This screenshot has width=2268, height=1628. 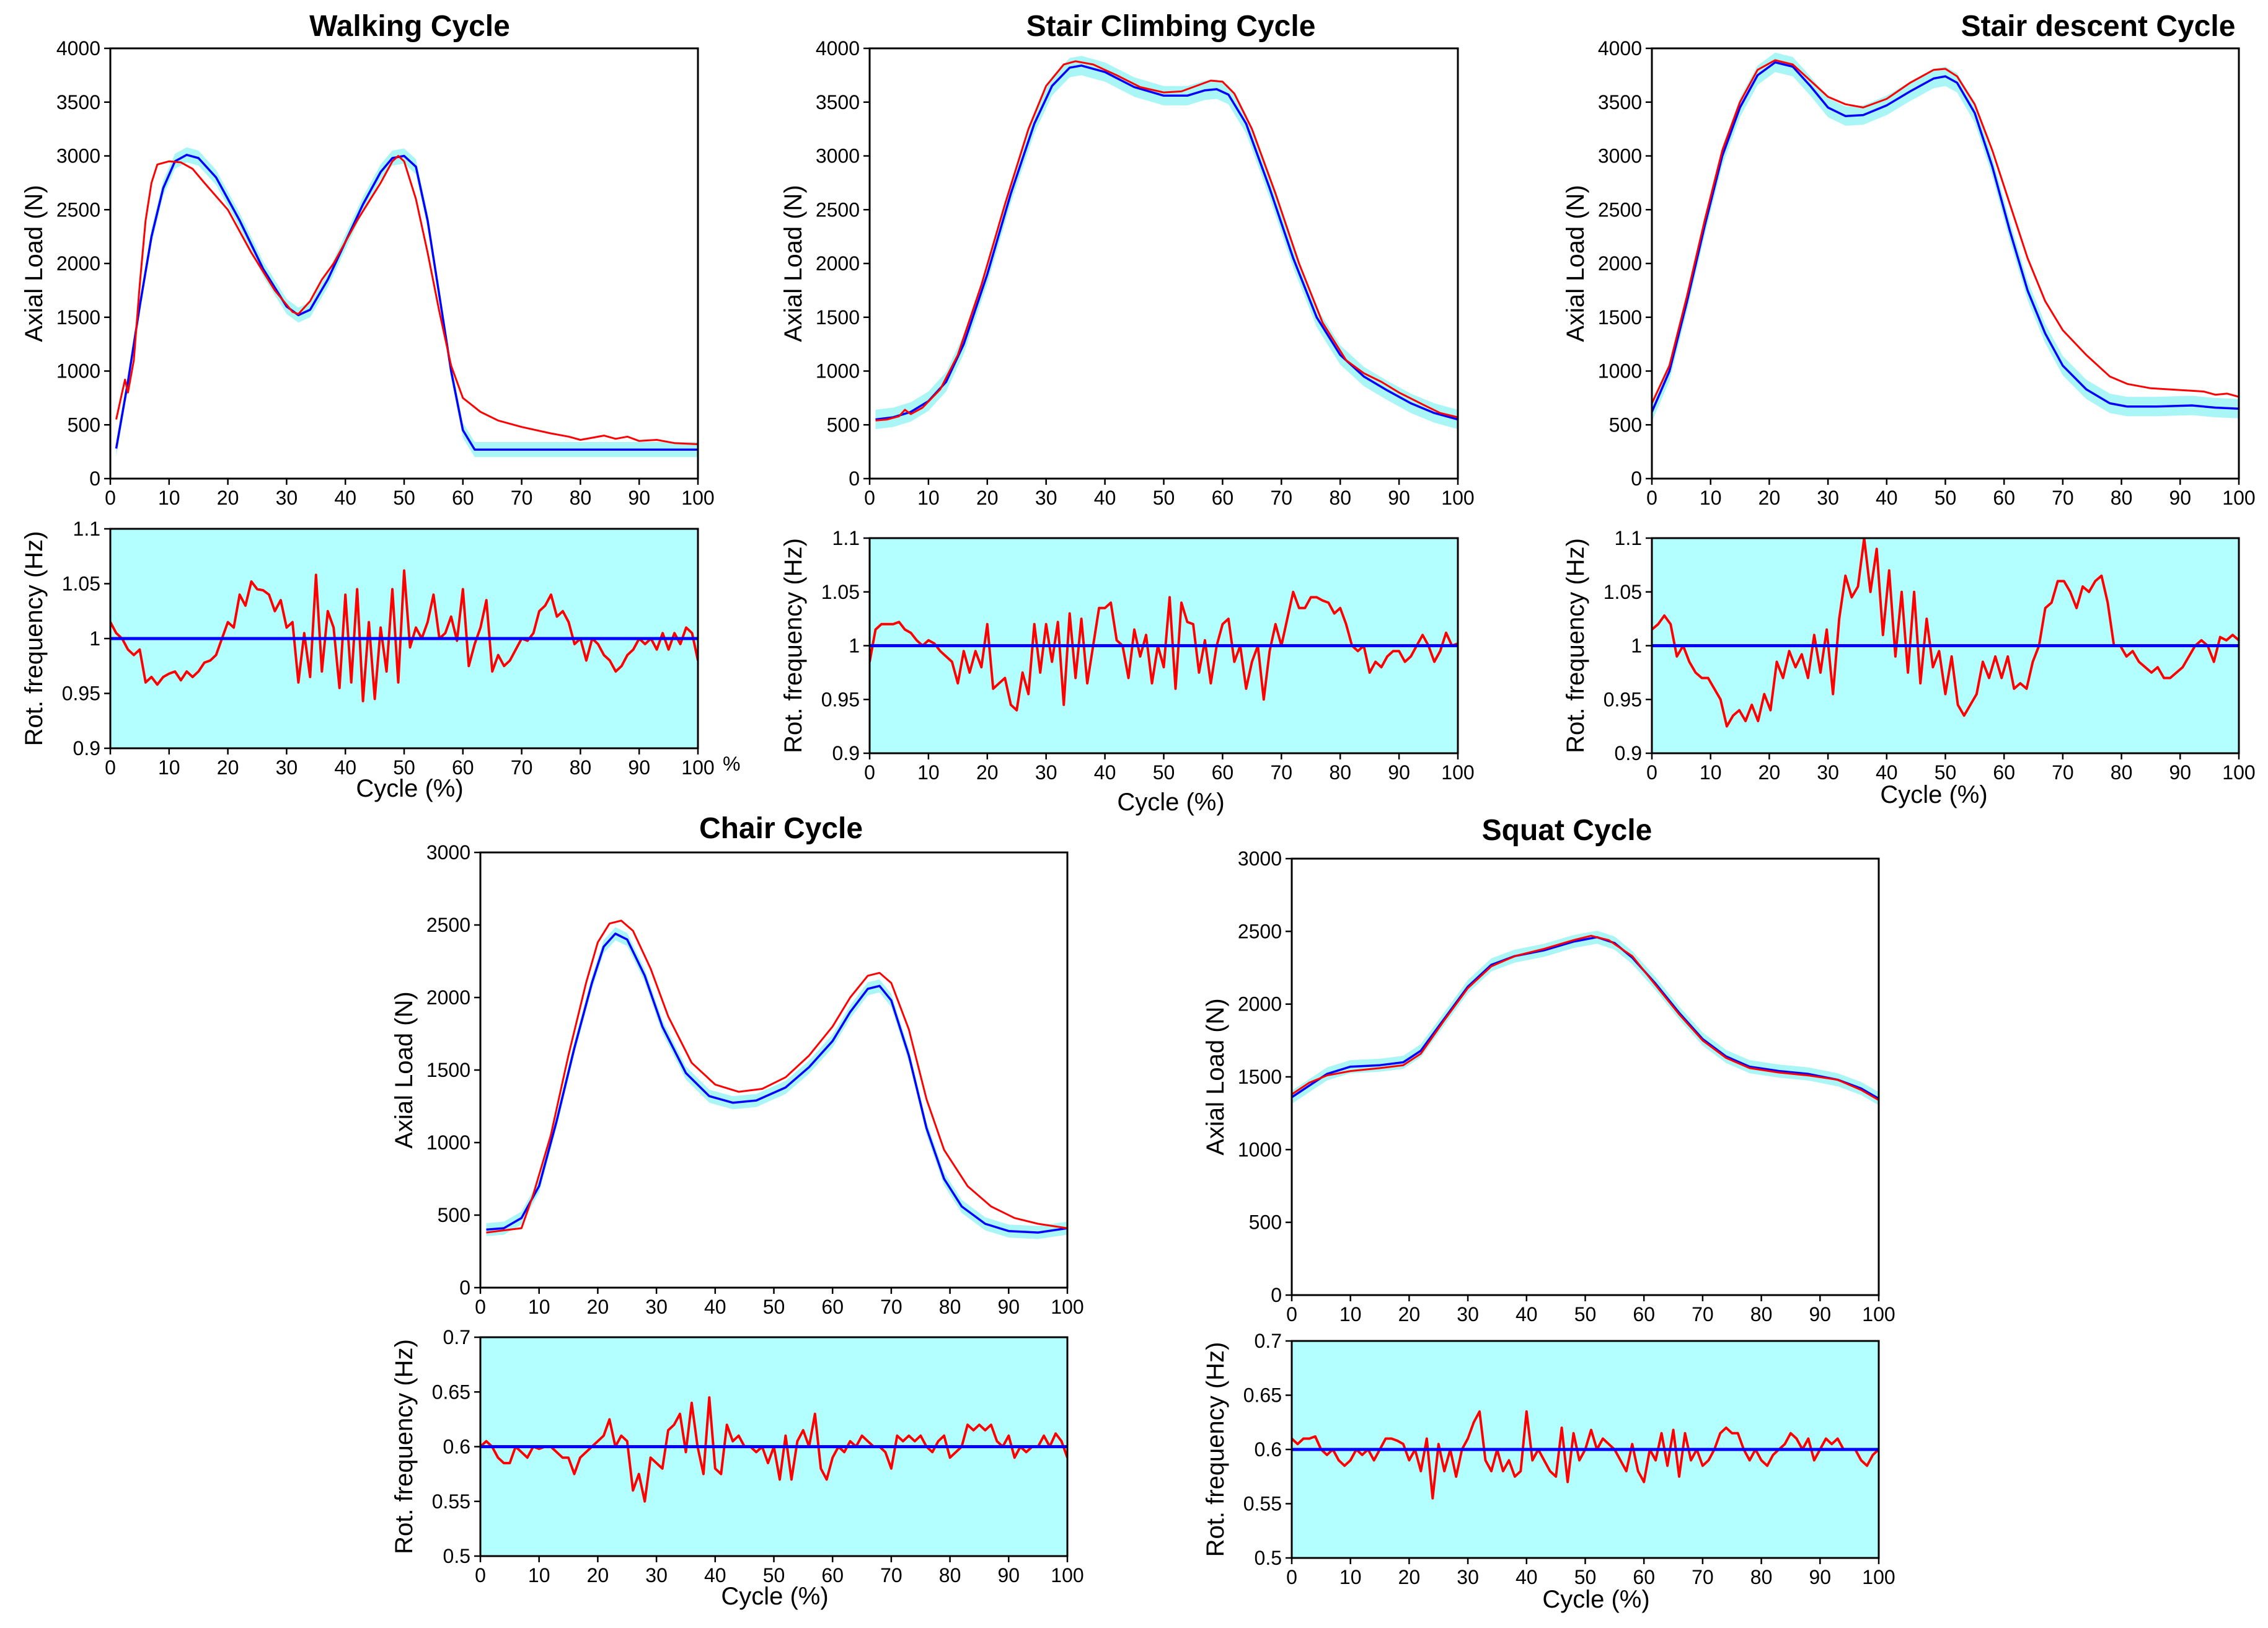 I want to click on load-x-tick-label: 20, so click(x=228, y=498).